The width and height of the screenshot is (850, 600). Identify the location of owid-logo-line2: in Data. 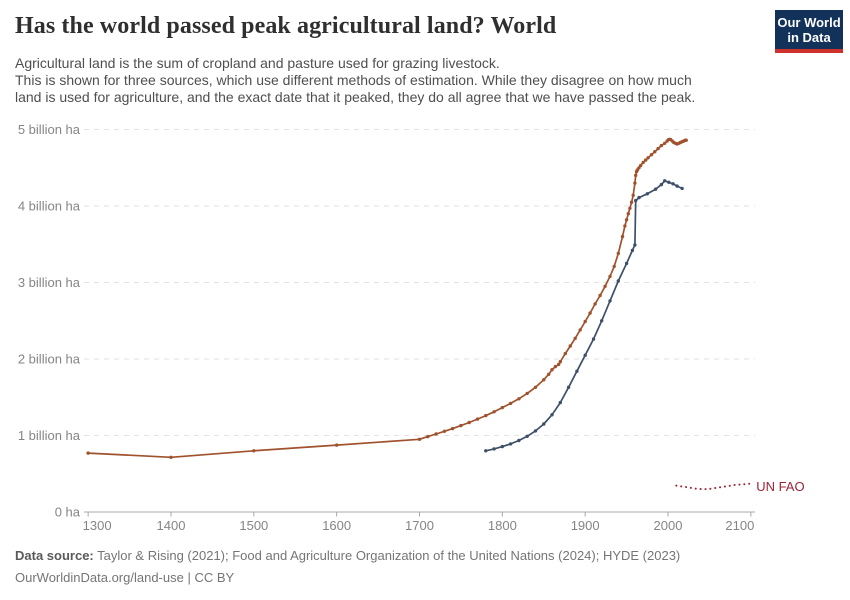
(809, 37).